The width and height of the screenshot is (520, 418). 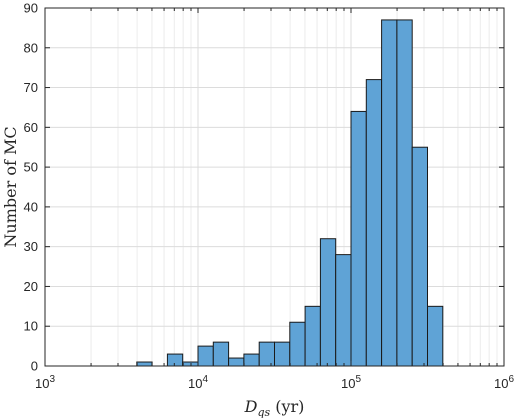 What do you see at coordinates (31, 127) in the screenshot?
I see `y-tick-label: 60` at bounding box center [31, 127].